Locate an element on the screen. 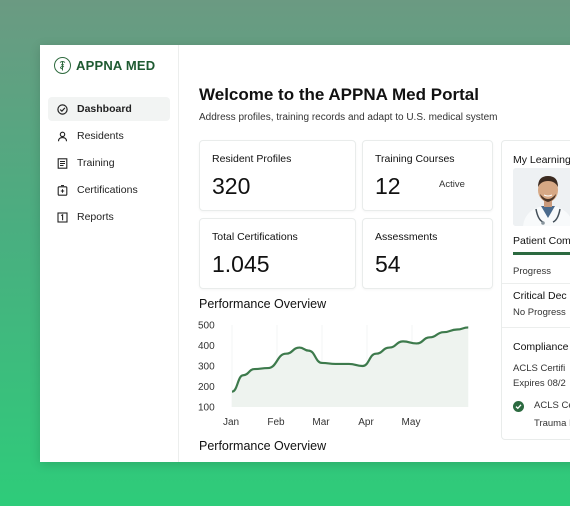 Image resolution: width=570 pixels, height=506 pixels. person-icon is located at coordinates (62, 136).